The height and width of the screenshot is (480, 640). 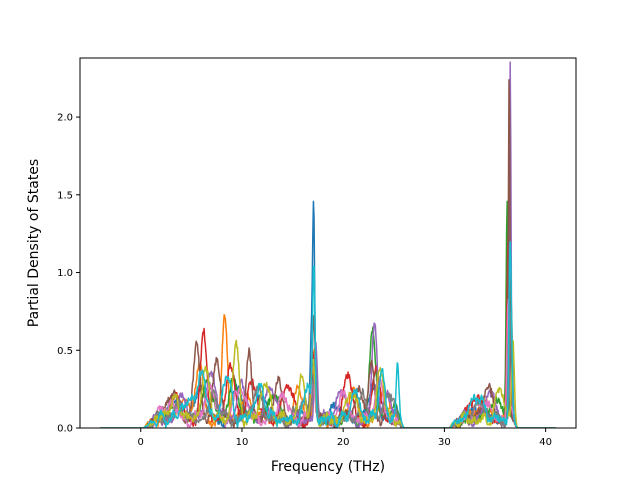 What do you see at coordinates (328, 383) in the screenshot?
I see `series-line` at bounding box center [328, 383].